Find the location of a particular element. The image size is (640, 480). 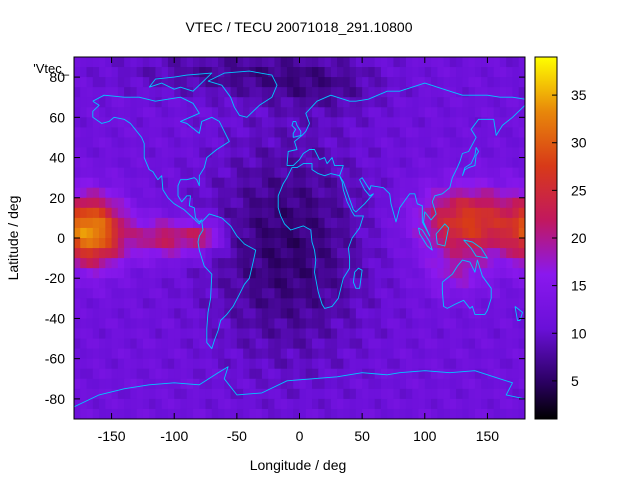

coastline-south-america is located at coordinates (227, 281).